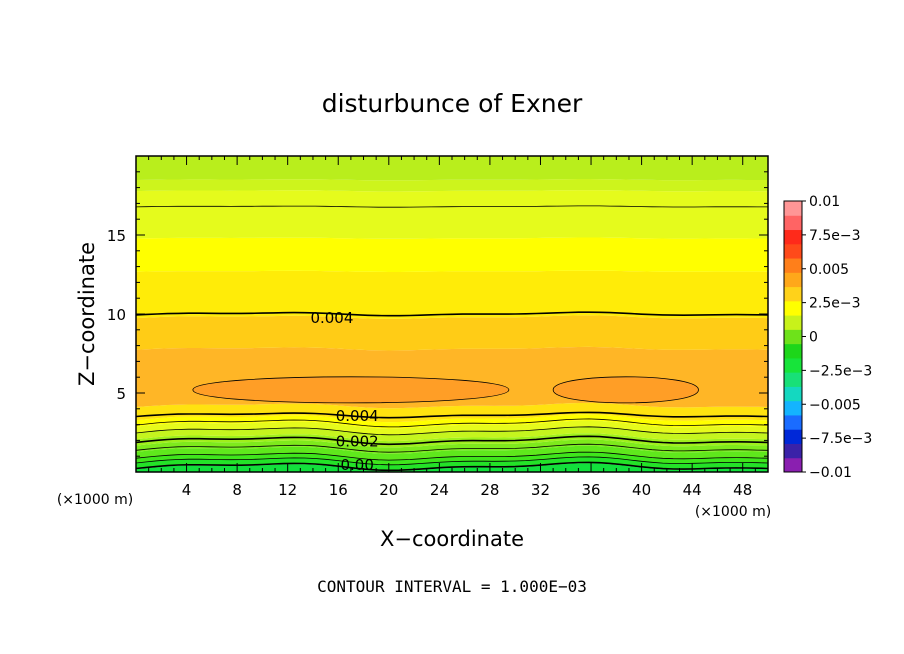 This screenshot has width=904, height=654. I want to click on contour-interval-note: CONTOUR INTERVAL = 1.000E−03, so click(452, 586).